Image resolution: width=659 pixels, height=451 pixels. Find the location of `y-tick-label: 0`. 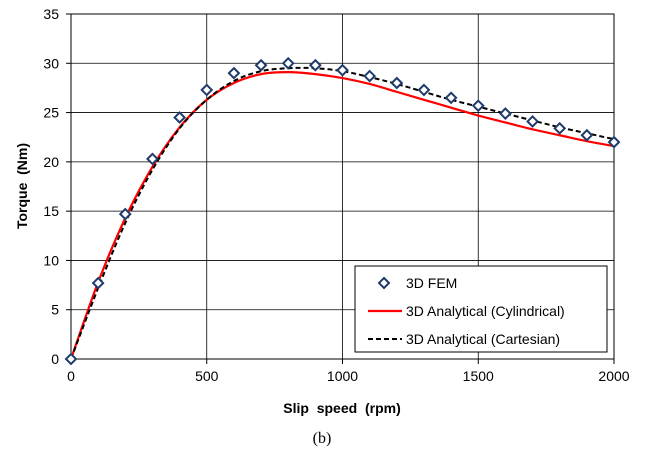

y-tick-label: 0 is located at coordinates (55, 359).